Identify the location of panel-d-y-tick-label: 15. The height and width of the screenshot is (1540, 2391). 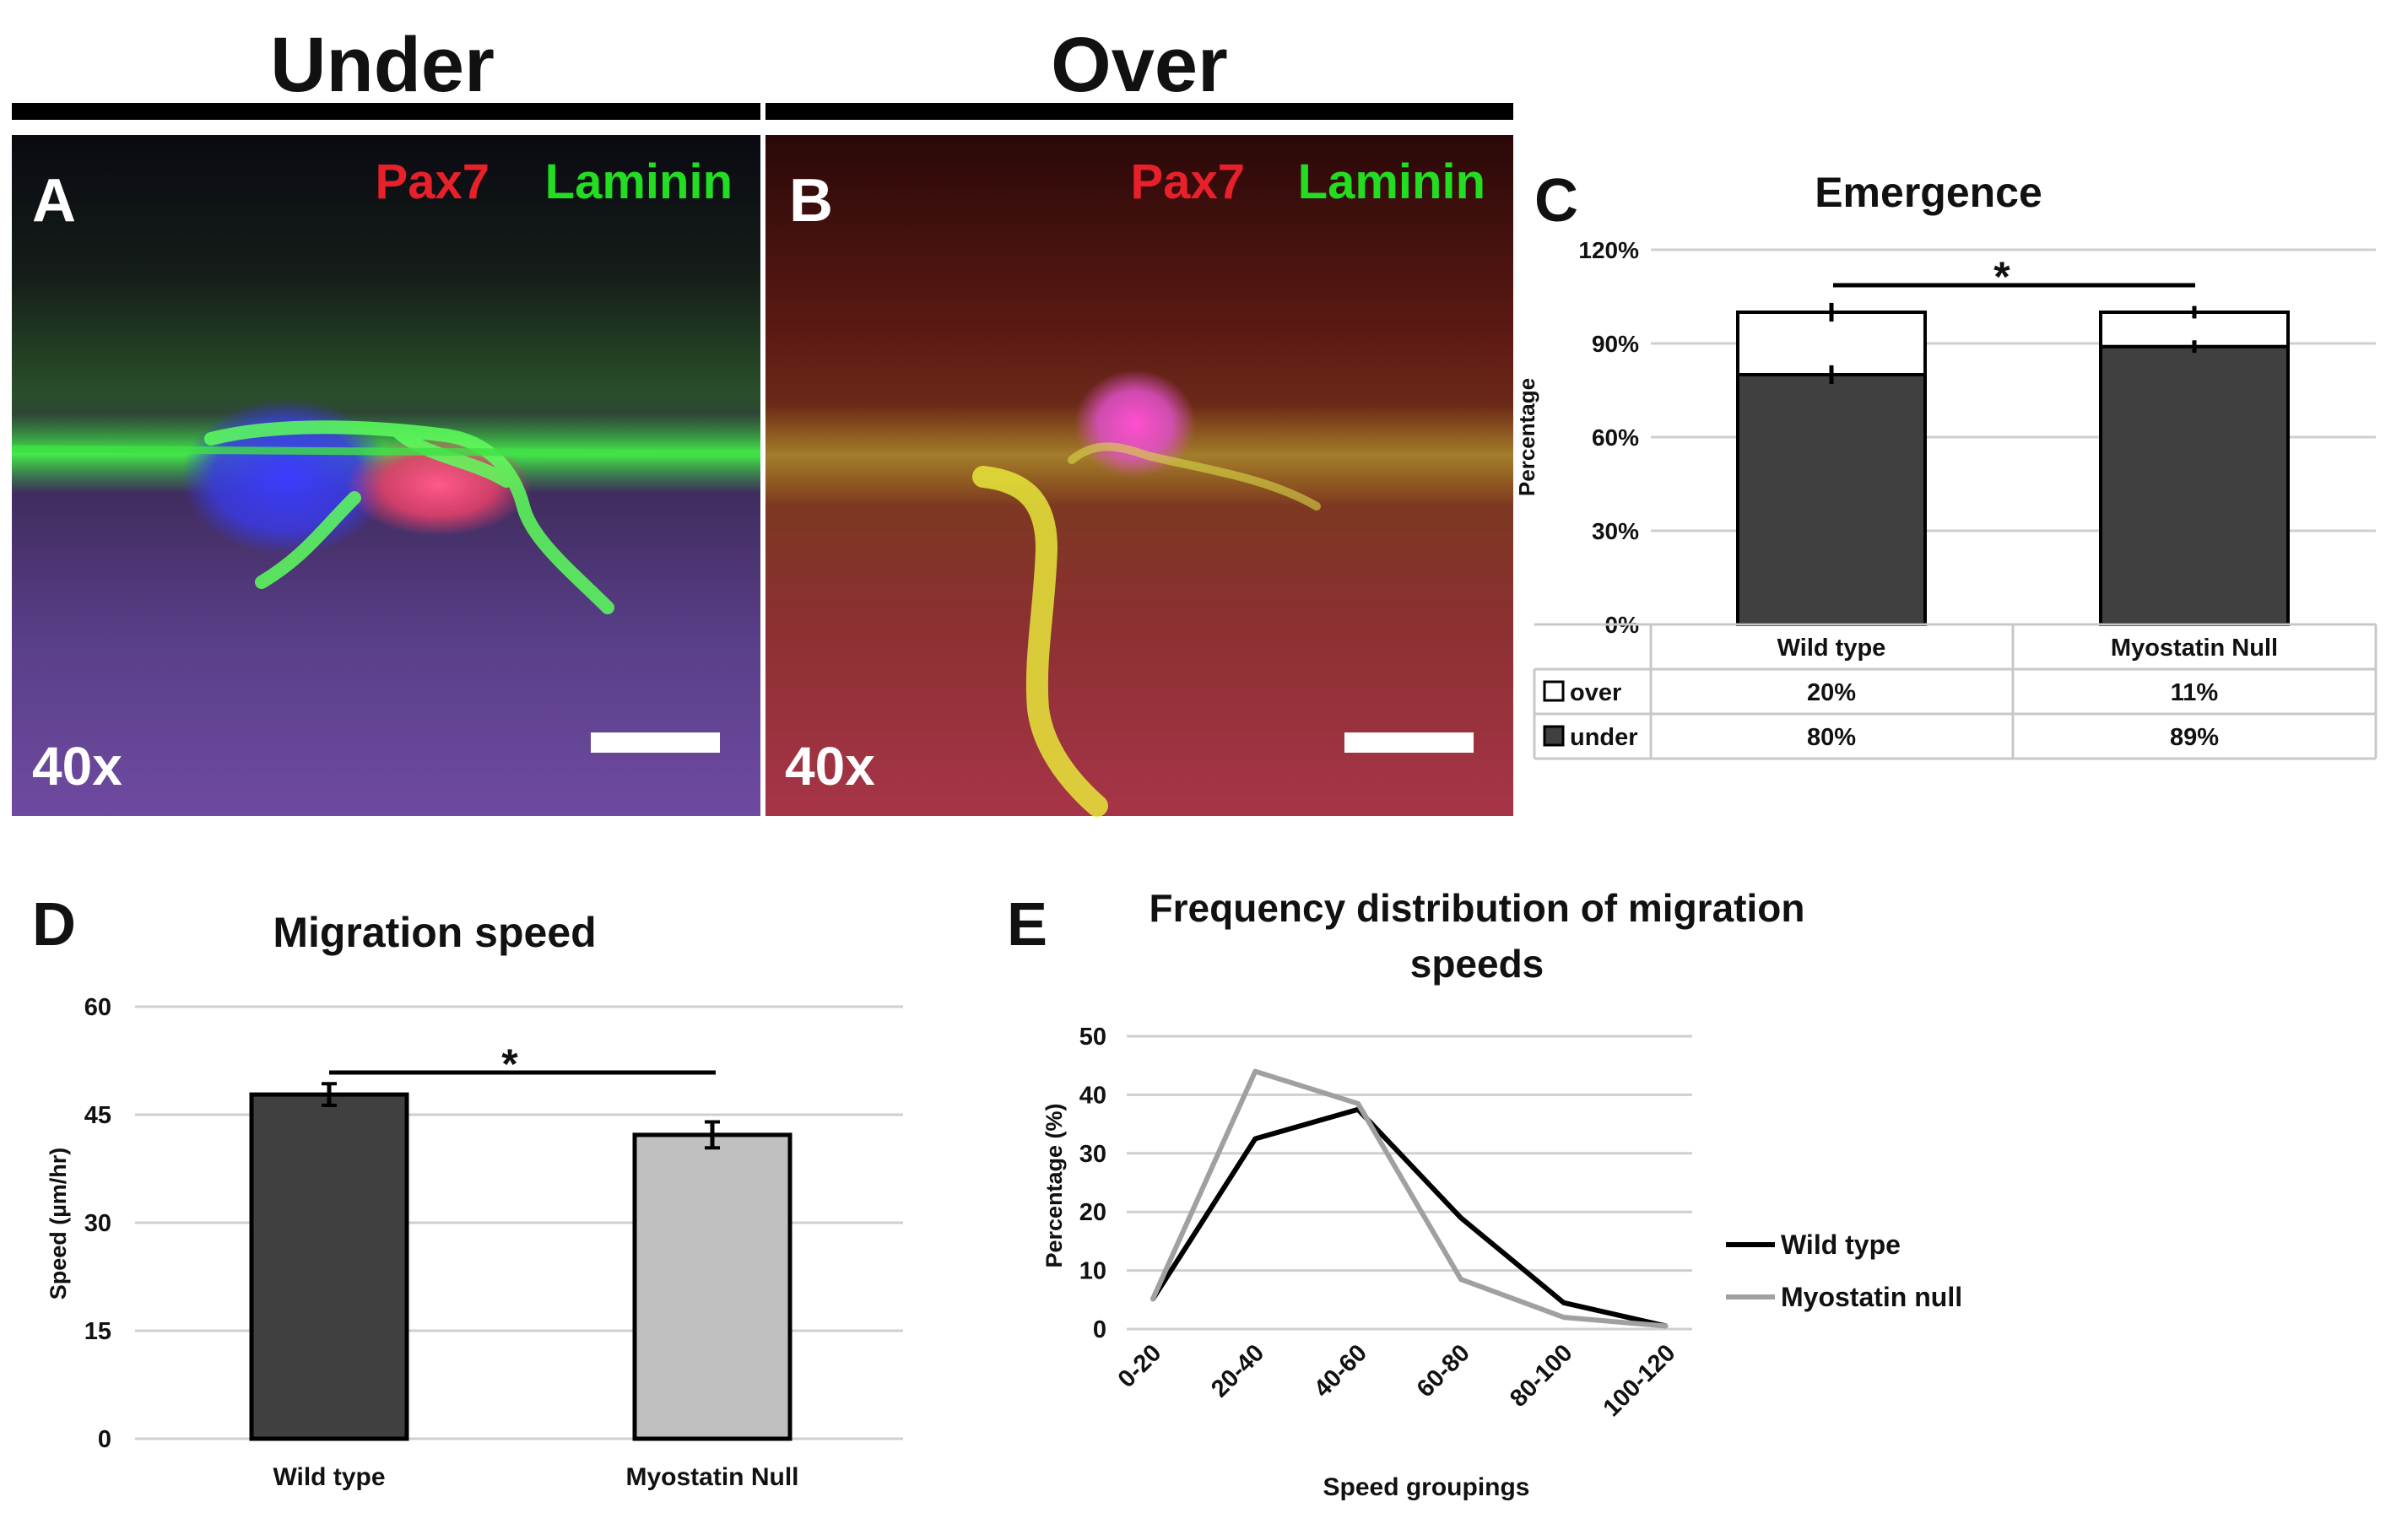
(97, 1331).